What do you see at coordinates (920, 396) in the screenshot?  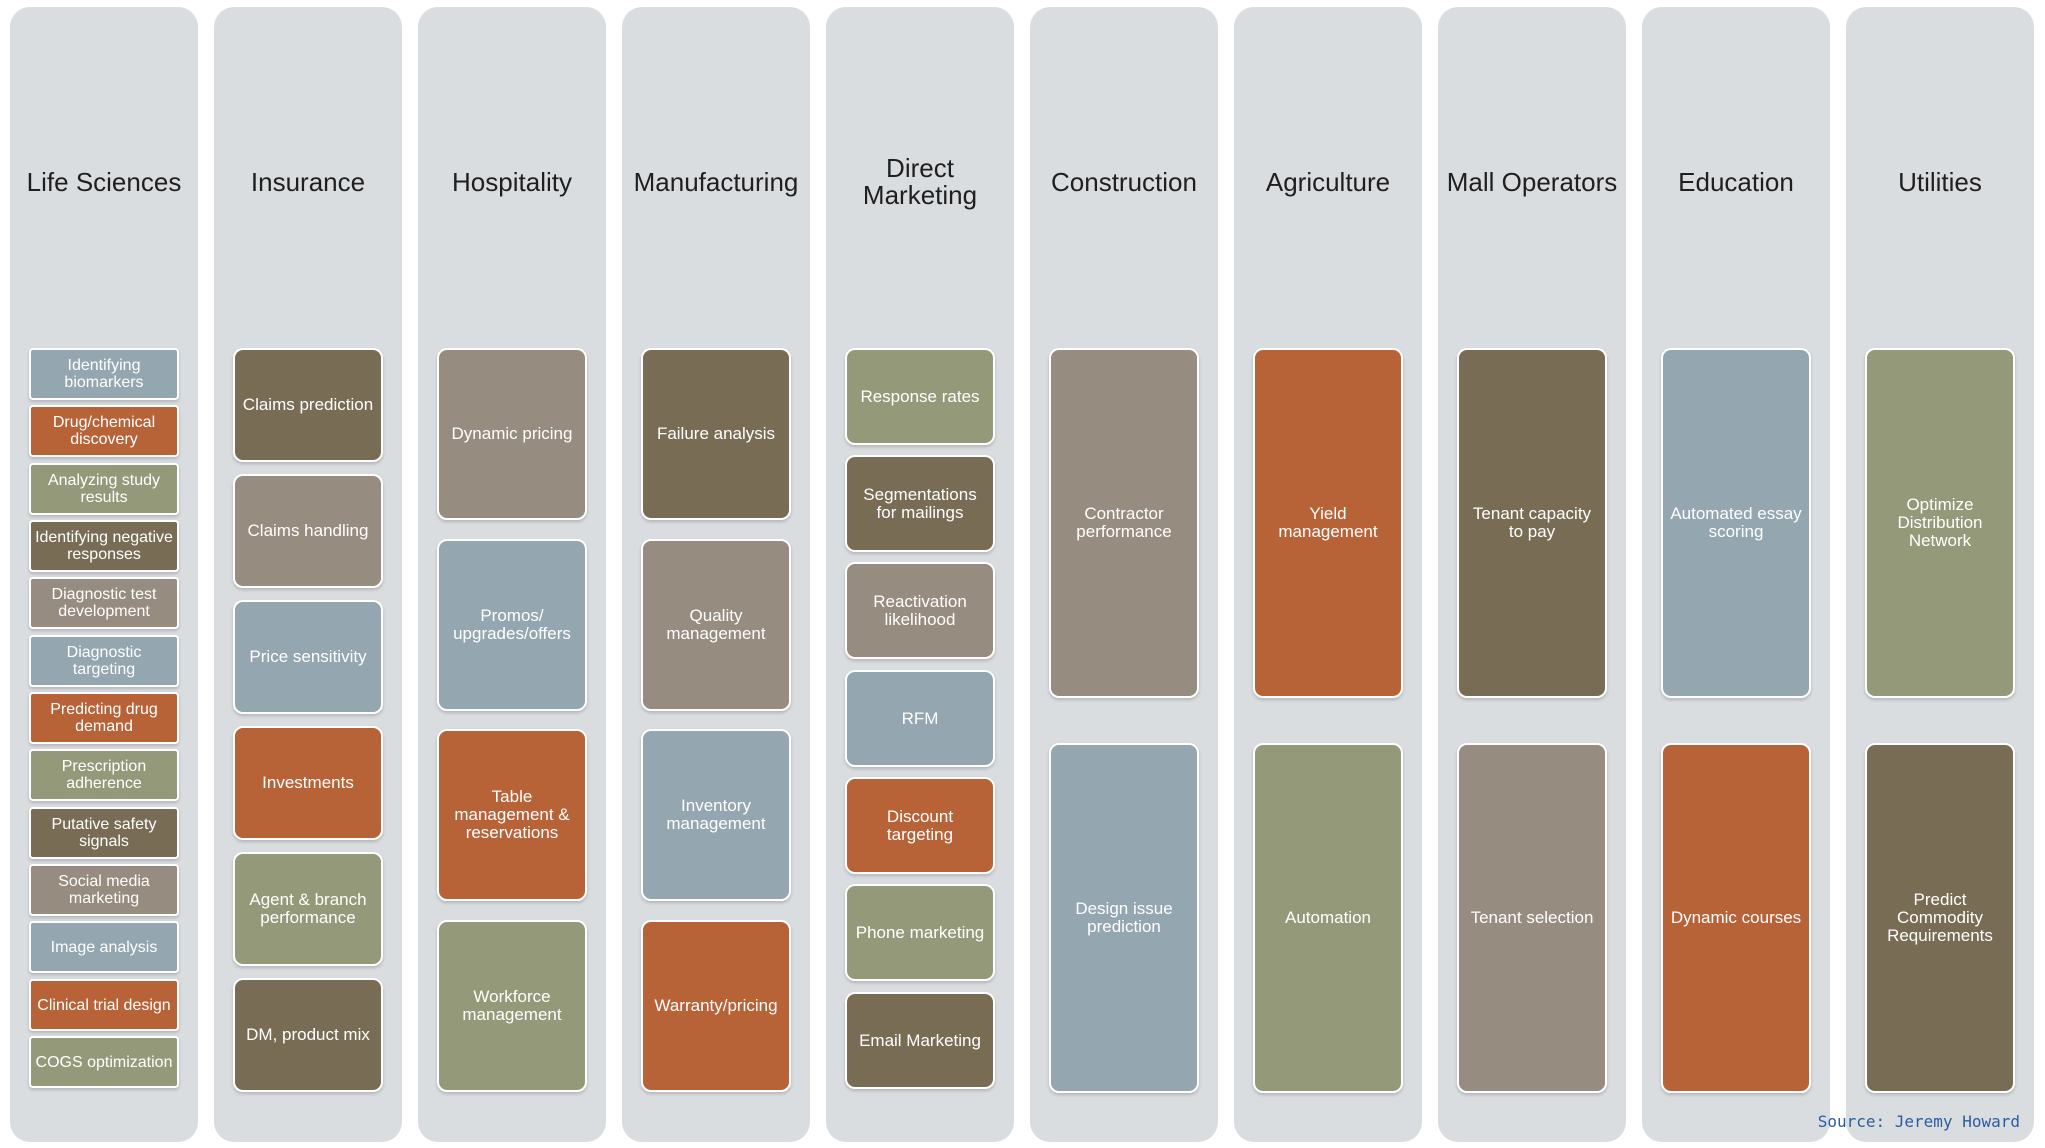 I see `tile-response-rates: Response rates` at bounding box center [920, 396].